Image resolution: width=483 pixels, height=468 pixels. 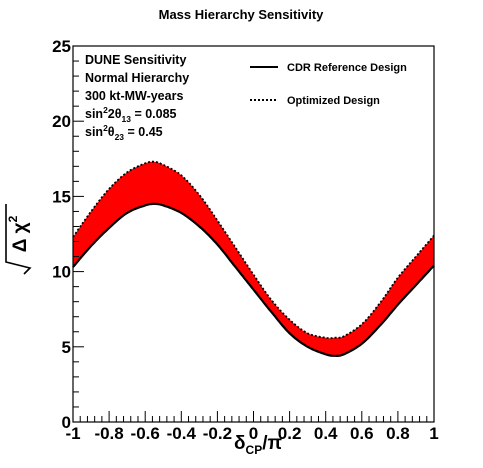 I want to click on svg-text: δCP/π, so click(x=258, y=445).